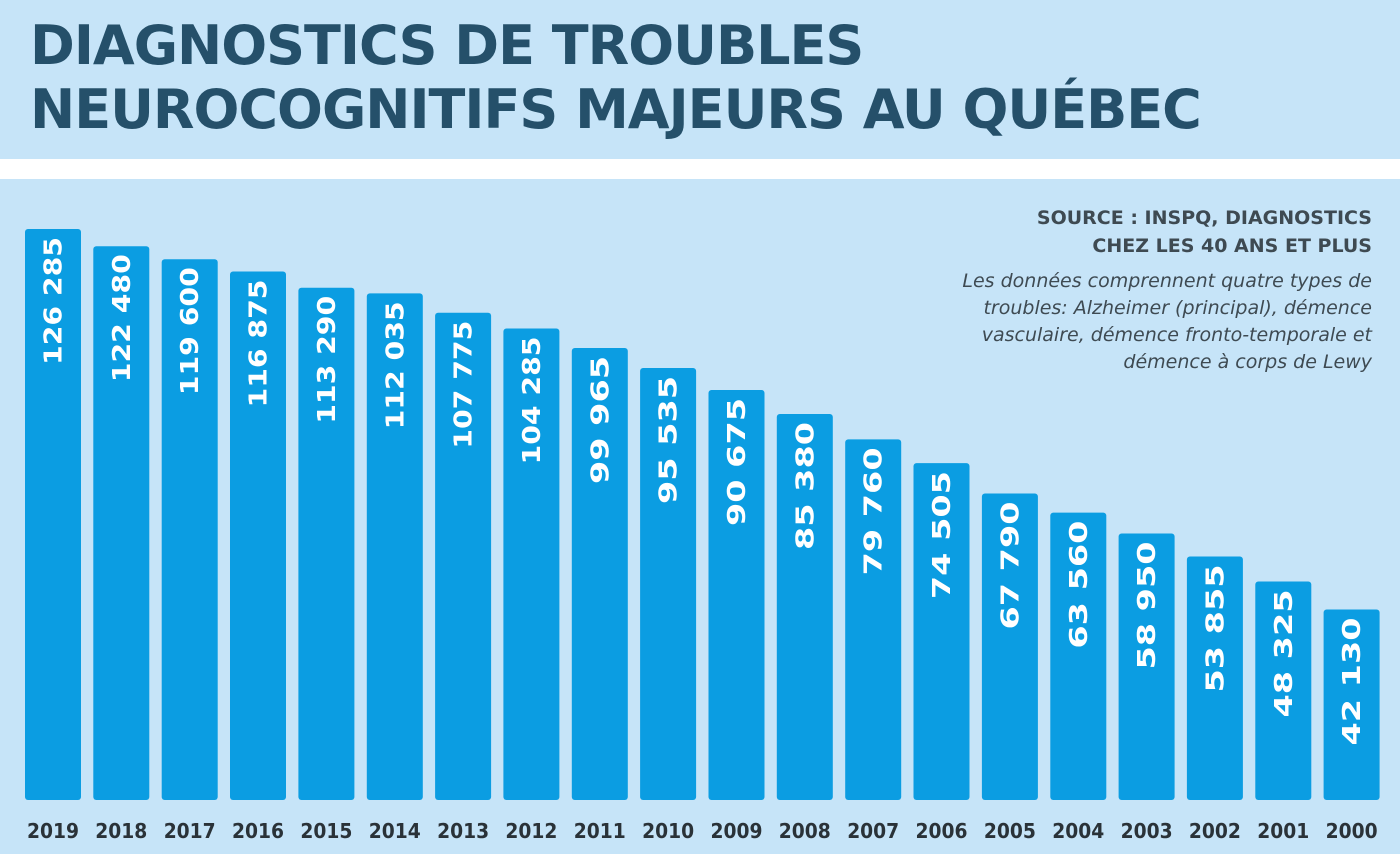 Image resolution: width=1400 pixels, height=854 pixels. Describe the element at coordinates (805, 831) in the screenshot. I see `x-tick-label: 2008` at that location.